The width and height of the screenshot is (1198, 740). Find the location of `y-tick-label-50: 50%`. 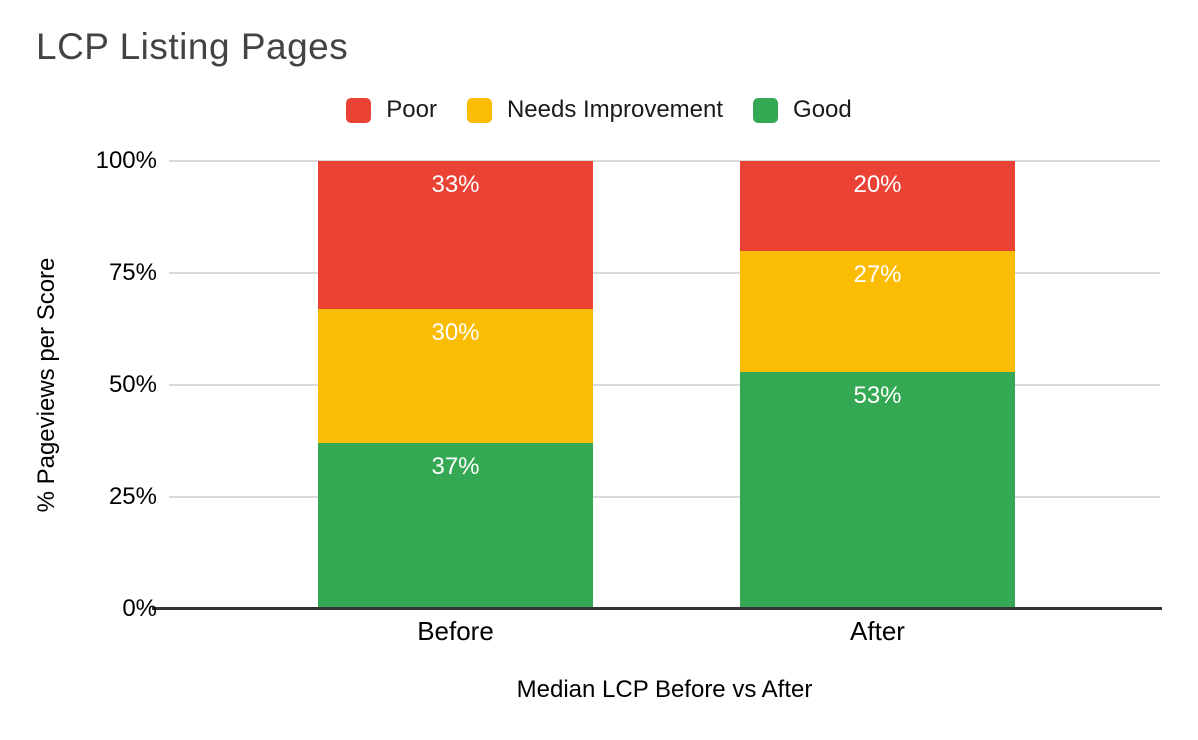

y-tick-label-50: 50% is located at coordinates (132, 384).